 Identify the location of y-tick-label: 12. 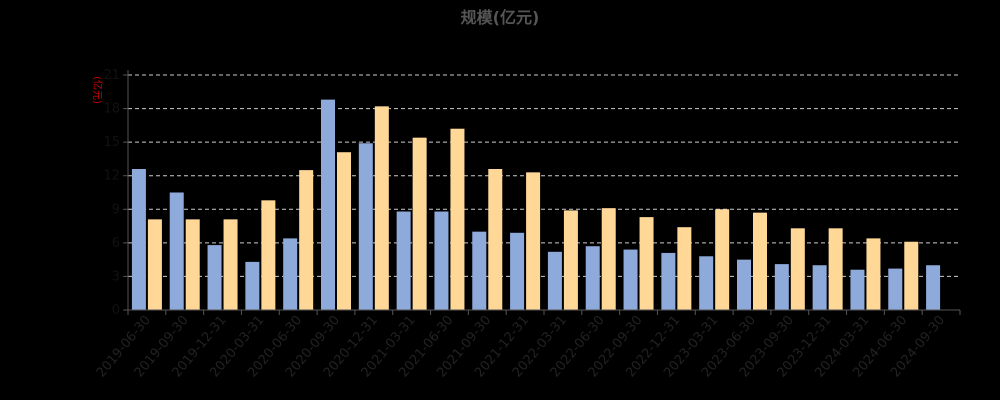
(111, 176).